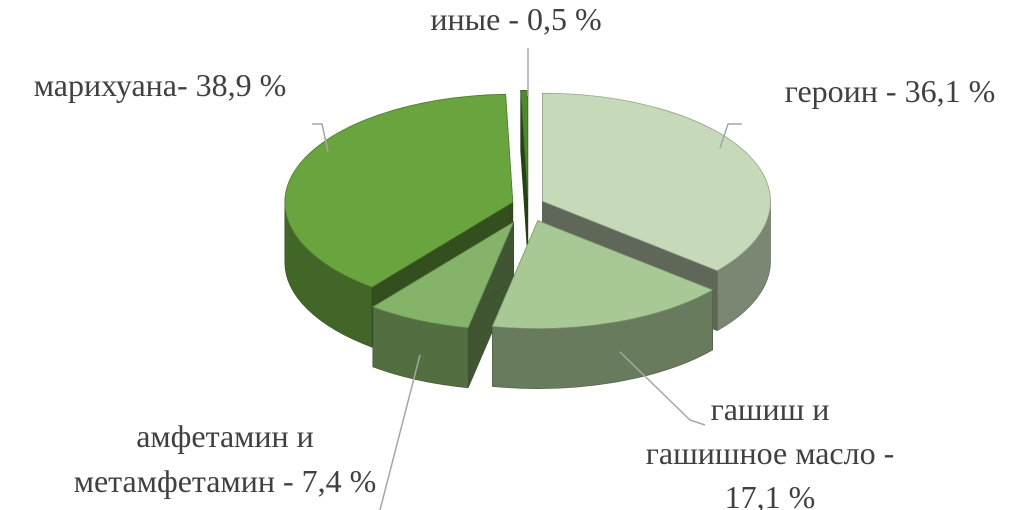 Image resolution: width=1022 pixels, height=510 pixels. What do you see at coordinates (770, 409) in the screenshot?
I see `label-гашиш-и-гашишное-масло-line-1: гашиш и` at bounding box center [770, 409].